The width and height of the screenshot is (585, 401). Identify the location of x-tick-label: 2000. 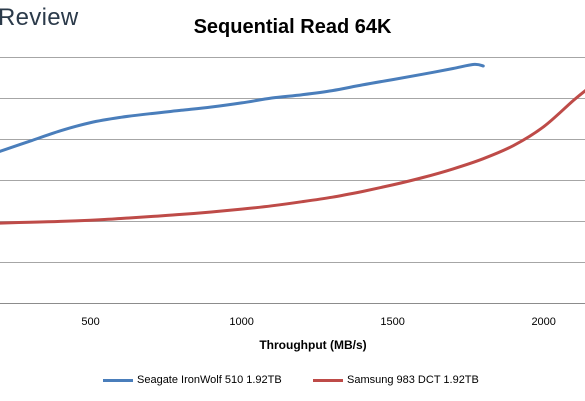
(543, 322).